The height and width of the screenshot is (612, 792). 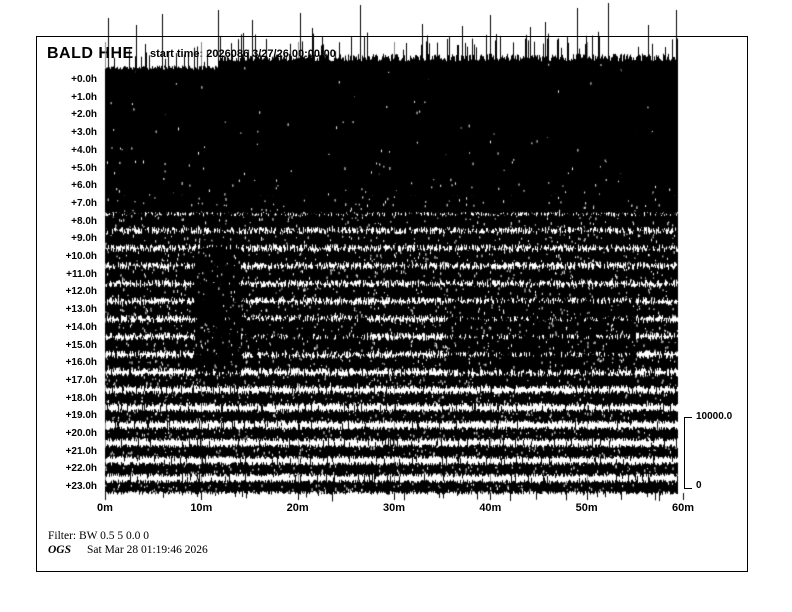 What do you see at coordinates (84, 186) in the screenshot?
I see `hour-label: +6.0h` at bounding box center [84, 186].